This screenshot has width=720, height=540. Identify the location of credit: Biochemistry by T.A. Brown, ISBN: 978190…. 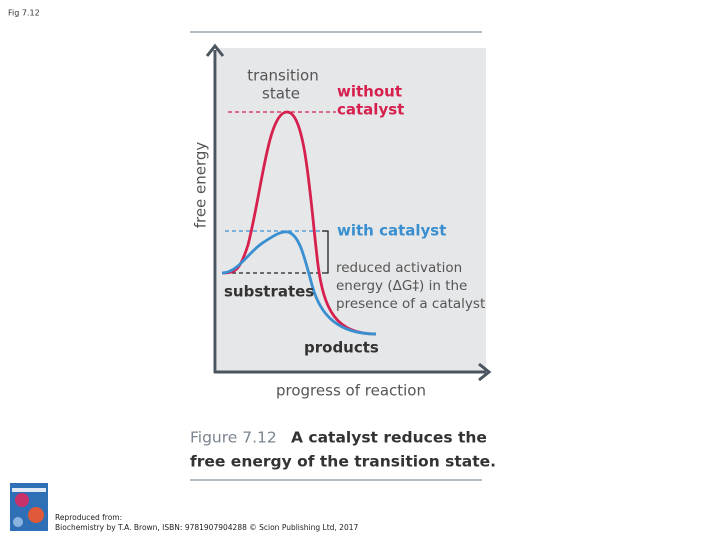
(206, 527).